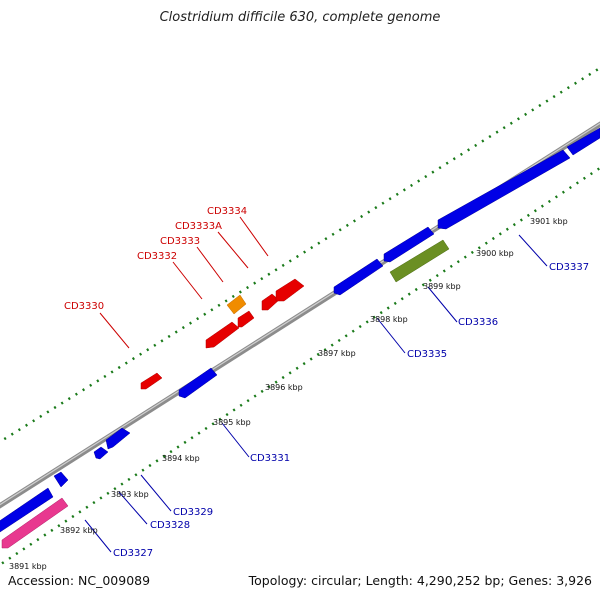  What do you see at coordinates (133, 553) in the screenshot?
I see `gene-label-cd3327: CD3327` at bounding box center [133, 553].